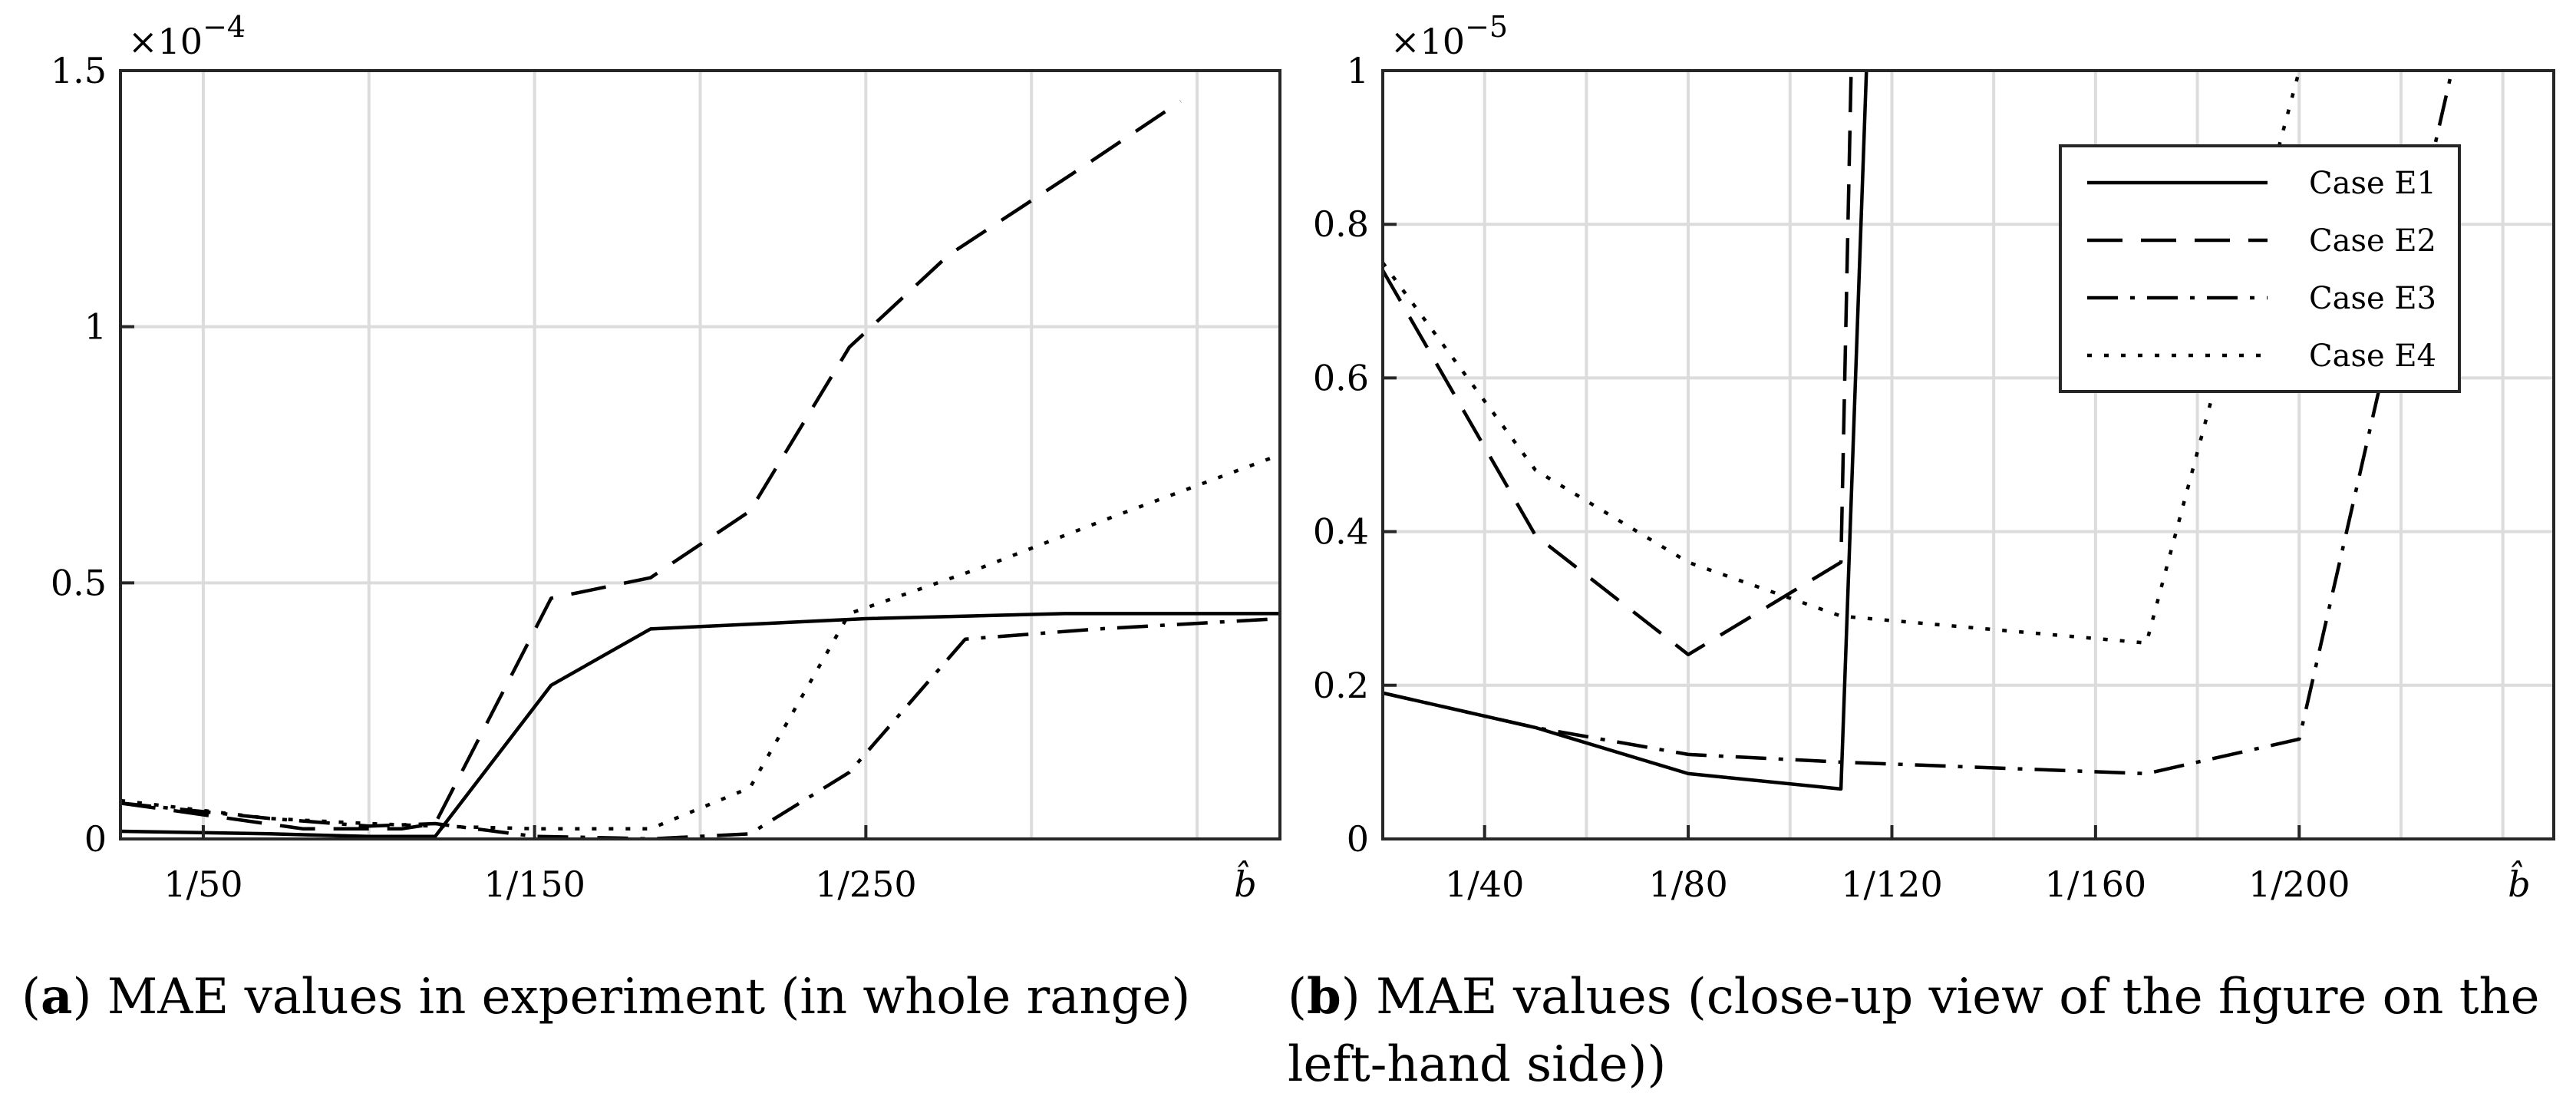  I want to click on chart-a-ytick-label: 0, so click(95, 839).